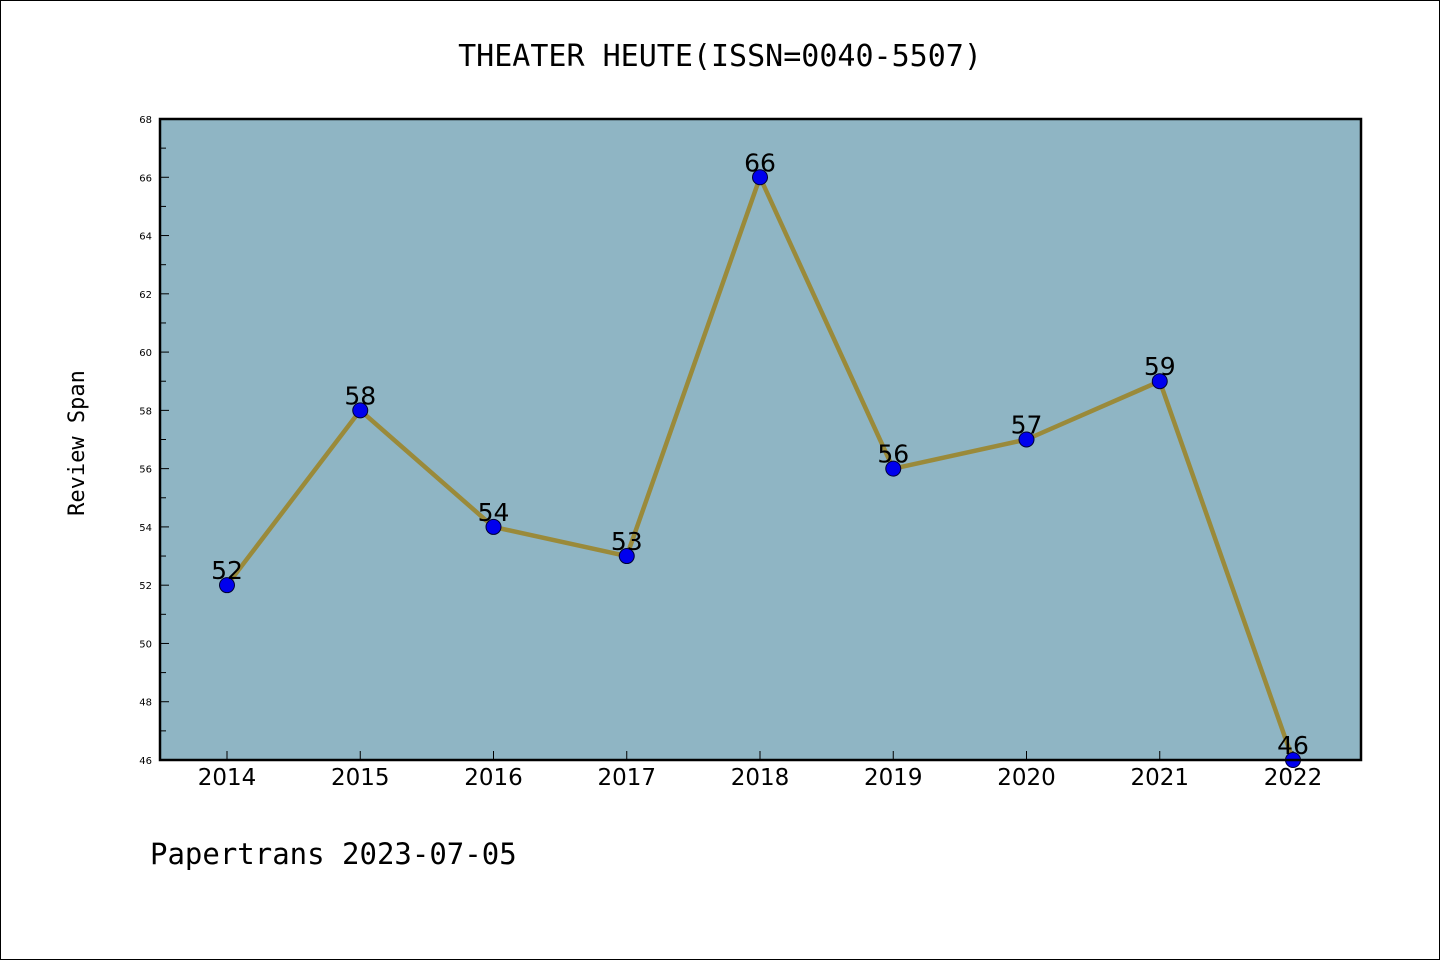 This screenshot has height=960, width=1440. What do you see at coordinates (145, 761) in the screenshot?
I see `y-tick-label: 46` at bounding box center [145, 761].